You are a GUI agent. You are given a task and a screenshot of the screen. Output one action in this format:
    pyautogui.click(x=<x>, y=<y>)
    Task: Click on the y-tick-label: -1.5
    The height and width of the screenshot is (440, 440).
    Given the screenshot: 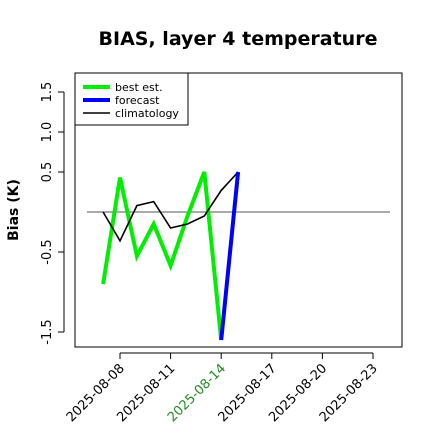 What is the action you would take?
    pyautogui.click(x=47, y=331)
    